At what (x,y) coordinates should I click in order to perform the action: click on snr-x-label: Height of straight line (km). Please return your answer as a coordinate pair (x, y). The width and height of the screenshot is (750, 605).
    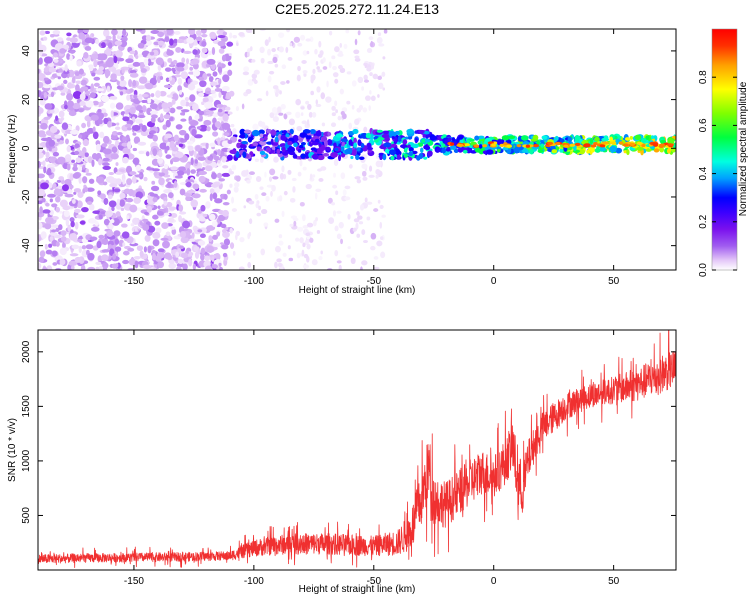
    Looking at the image, I should click on (357, 589).